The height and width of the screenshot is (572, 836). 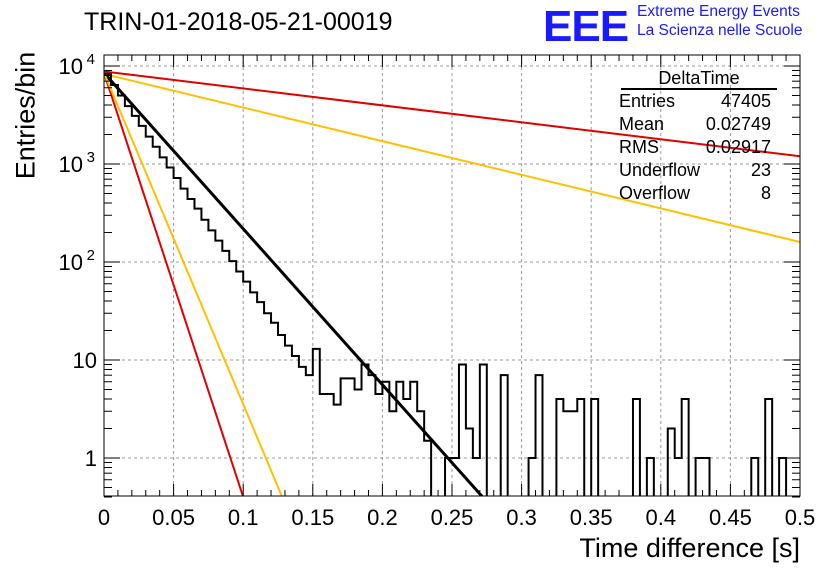 What do you see at coordinates (91, 458) in the screenshot?
I see `y-tick-label: 1` at bounding box center [91, 458].